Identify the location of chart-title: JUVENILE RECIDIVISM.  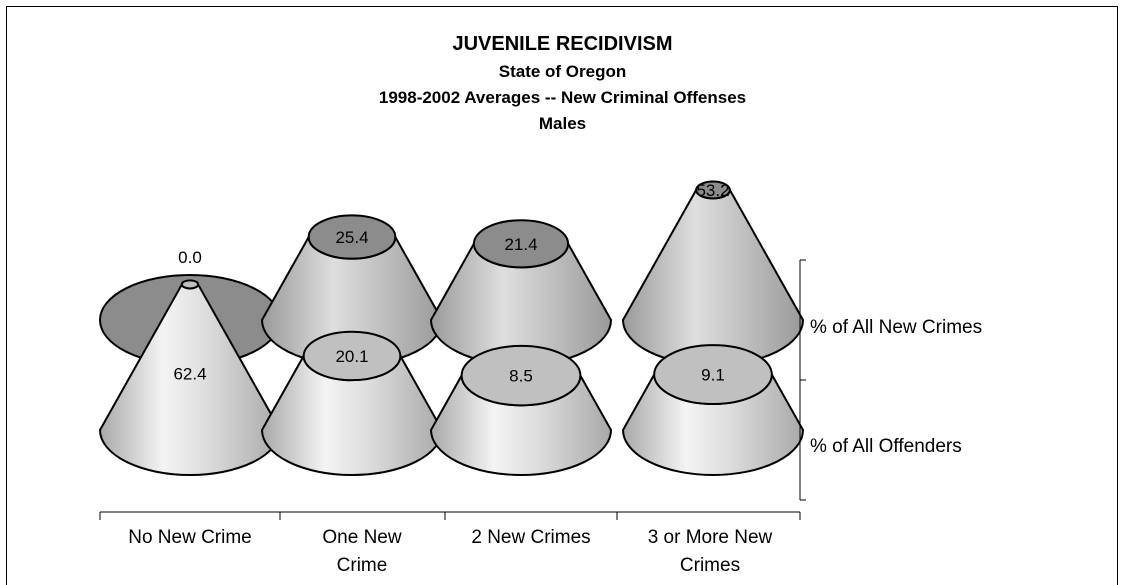
(562, 44).